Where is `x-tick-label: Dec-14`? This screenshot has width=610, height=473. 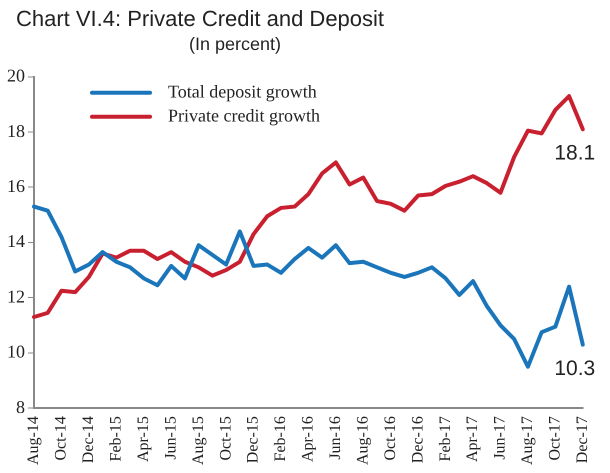
x-tick-label: Dec-14 is located at coordinates (89, 440).